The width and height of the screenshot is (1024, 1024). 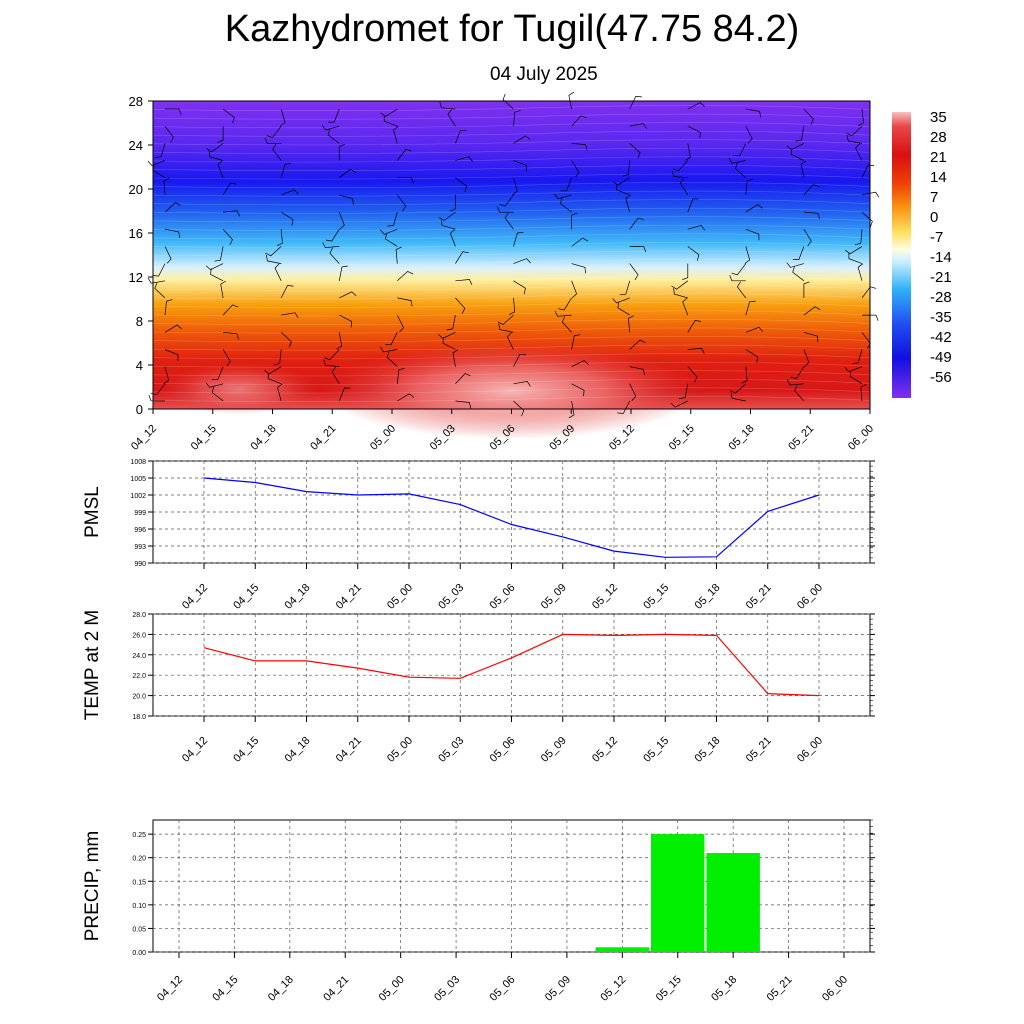 I want to click on series-line, so click(x=511, y=517).